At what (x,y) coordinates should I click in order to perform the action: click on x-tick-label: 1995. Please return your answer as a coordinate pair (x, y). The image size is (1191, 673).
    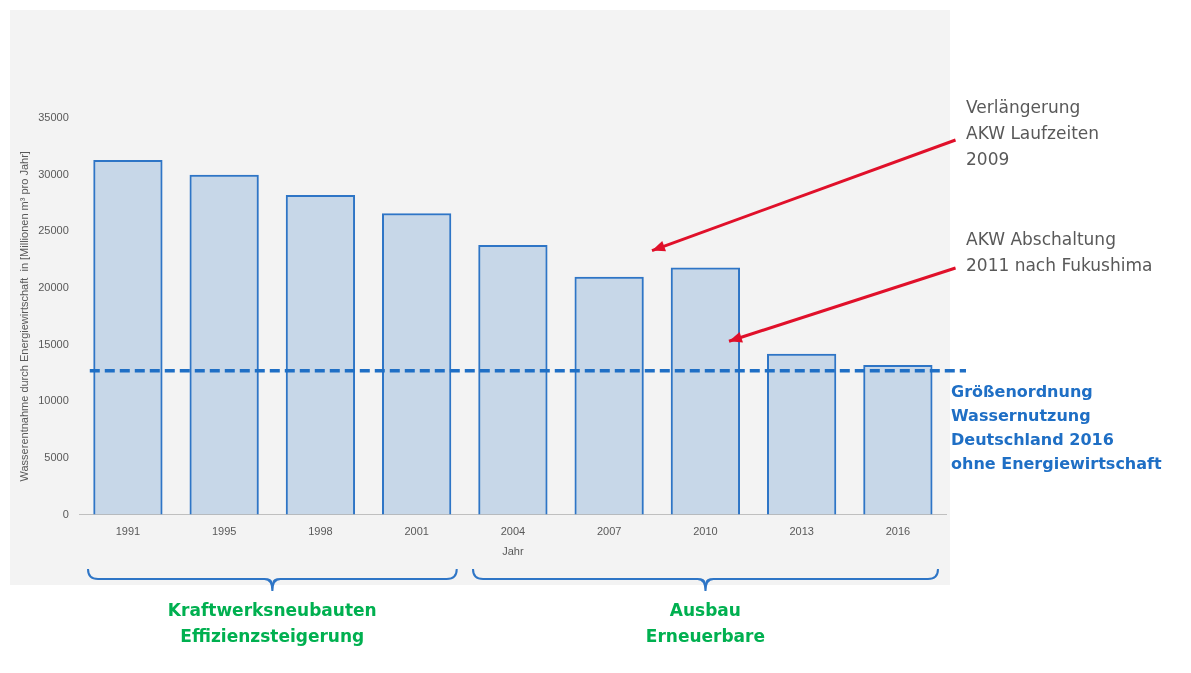
    Looking at the image, I should click on (224, 531).